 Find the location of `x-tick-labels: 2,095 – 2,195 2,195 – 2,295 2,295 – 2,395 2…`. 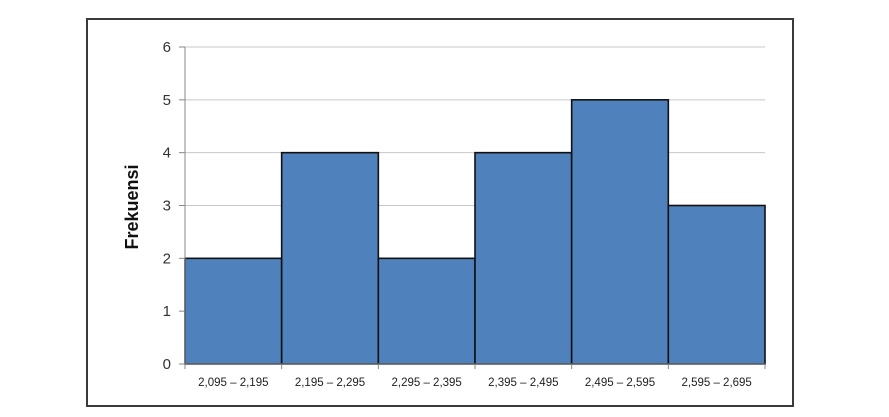

x-tick-labels: 2,095 – 2,195 2,195 – 2,295 2,295 – 2,395 2… is located at coordinates (475, 383).